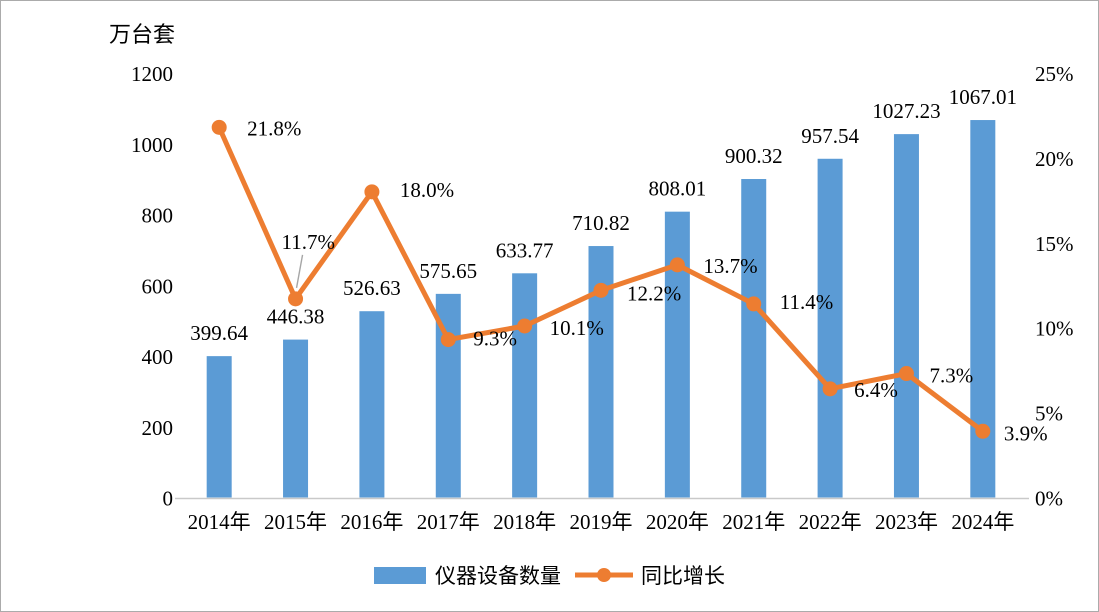  I want to click on line-marker-2022年, so click(830, 389).